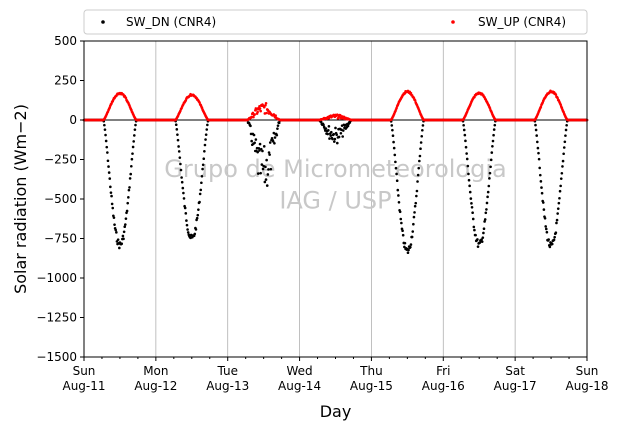 Image resolution: width=621 pixels, height=431 pixels. Describe the element at coordinates (60, 199) in the screenshot. I see `y-tick-label: −500` at that location.